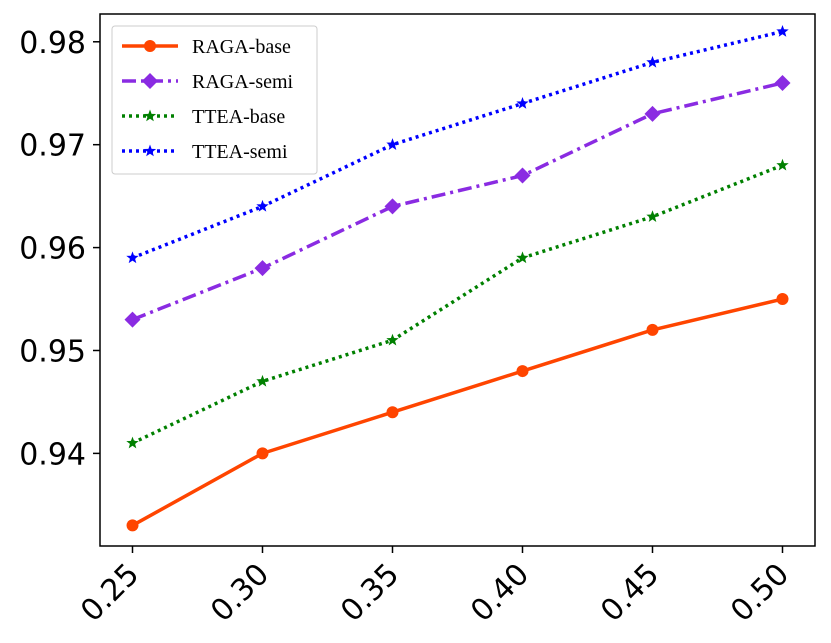 The width and height of the screenshot is (831, 643). What do you see at coordinates (52, 454) in the screenshot?
I see `y-tick-label: 0.94` at bounding box center [52, 454].